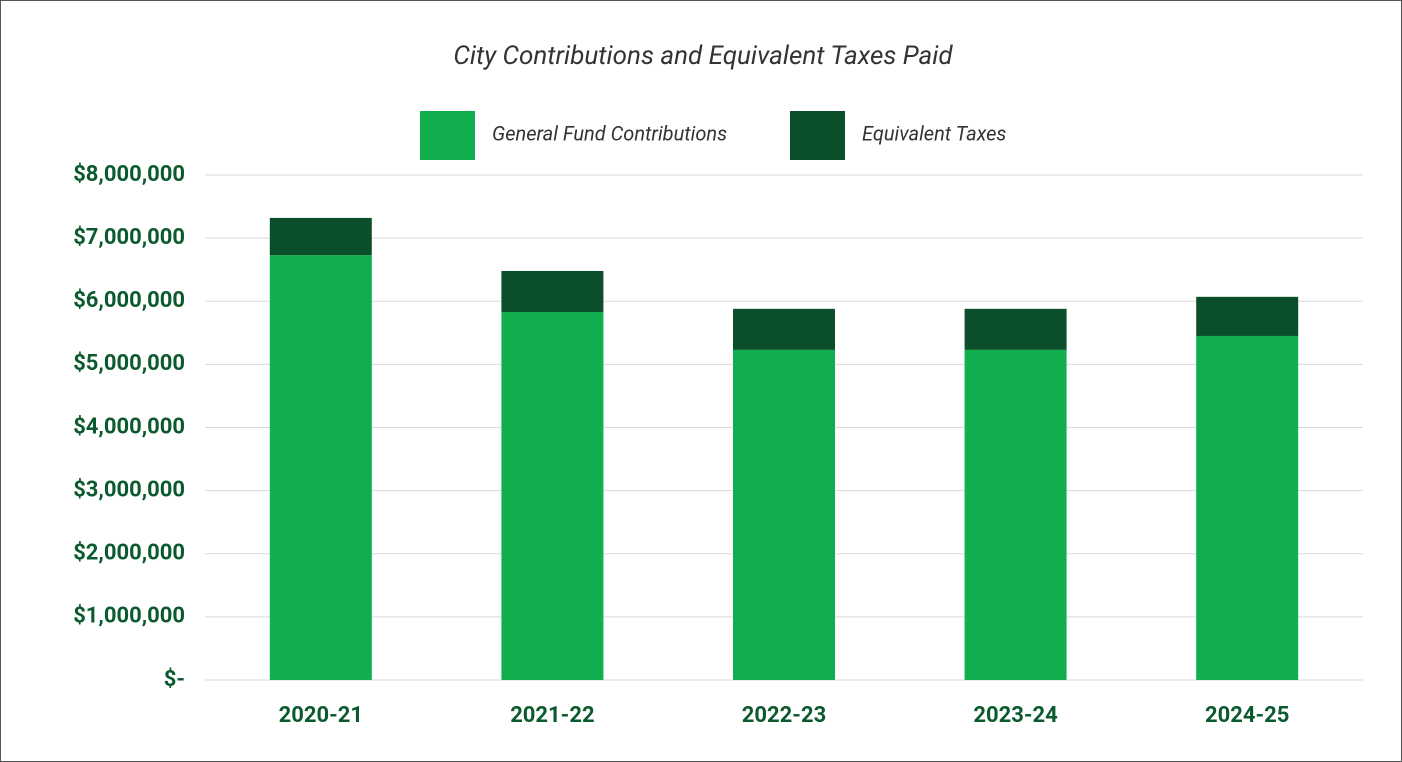  Describe the element at coordinates (1015, 715) in the screenshot. I see `x-tick-label: 2023-24` at that location.